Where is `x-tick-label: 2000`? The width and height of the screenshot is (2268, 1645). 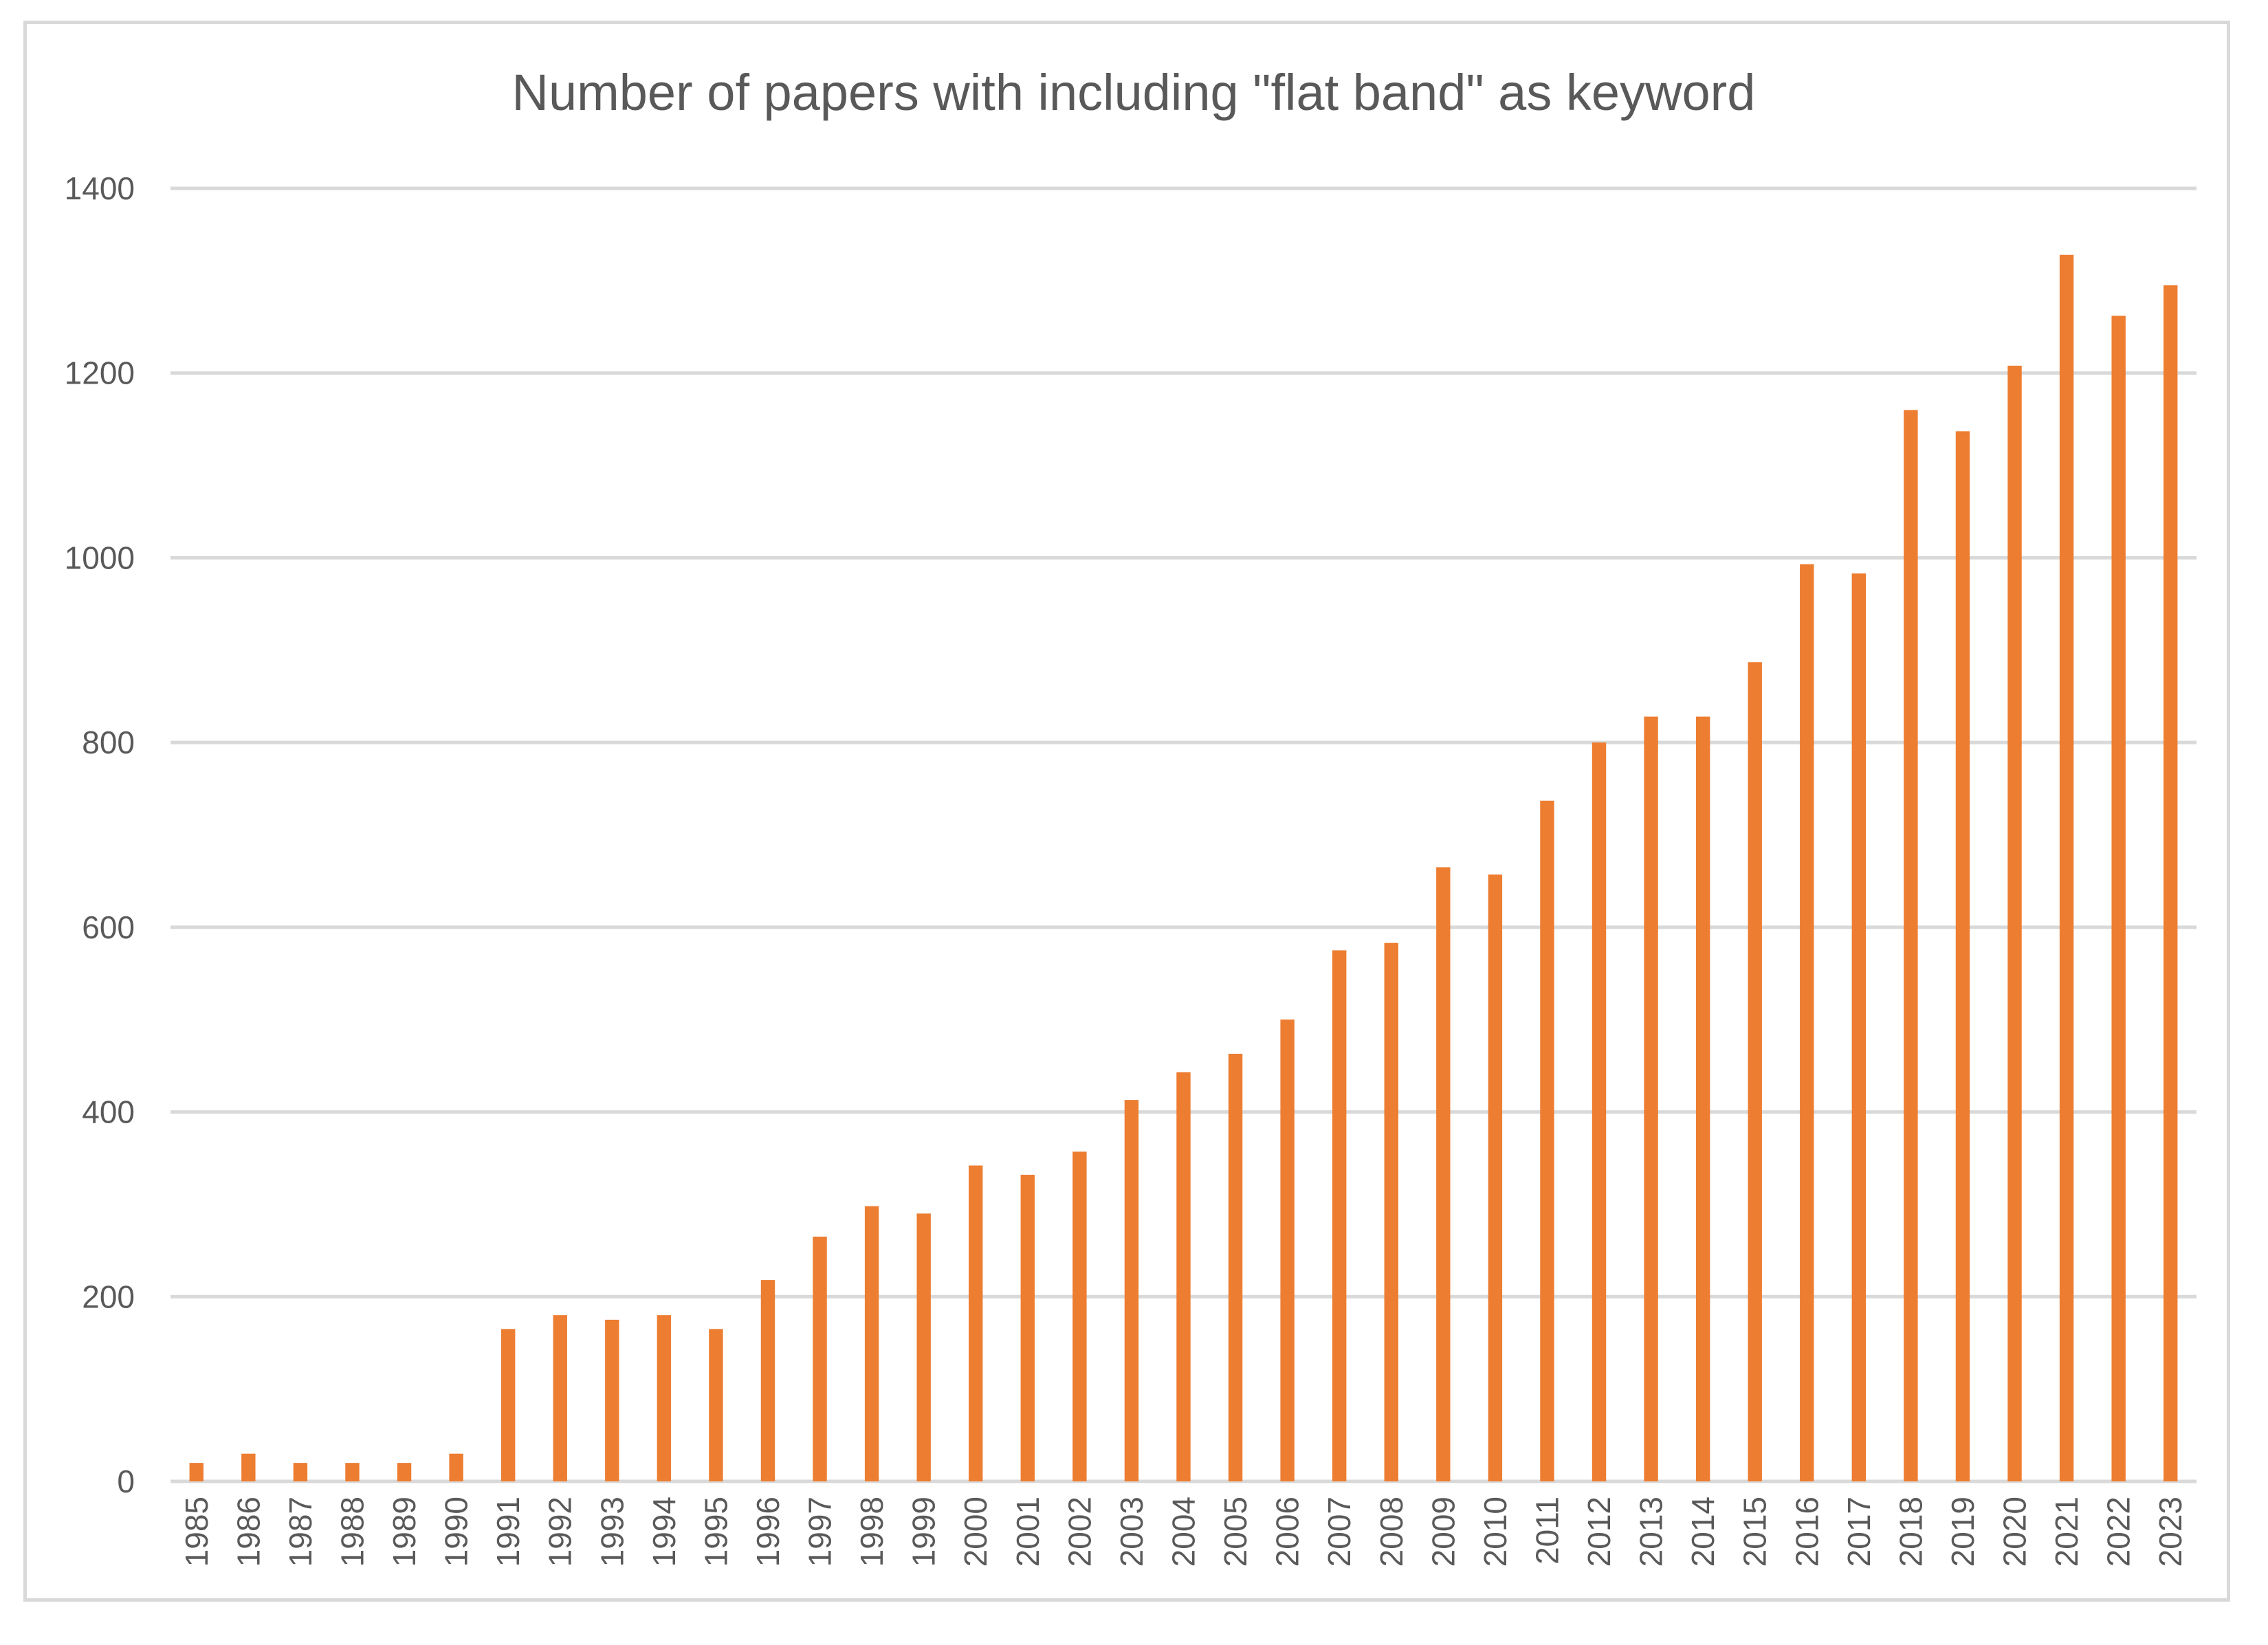
x-tick-label: 2000 is located at coordinates (975, 1532).